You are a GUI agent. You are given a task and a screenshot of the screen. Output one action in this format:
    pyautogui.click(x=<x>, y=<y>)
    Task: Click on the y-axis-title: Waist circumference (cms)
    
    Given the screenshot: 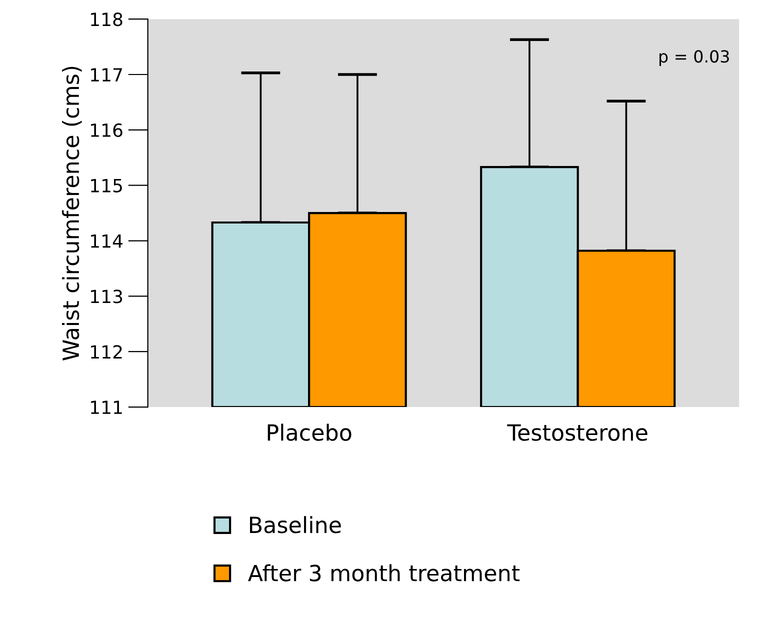 What is the action you would take?
    pyautogui.click(x=72, y=213)
    